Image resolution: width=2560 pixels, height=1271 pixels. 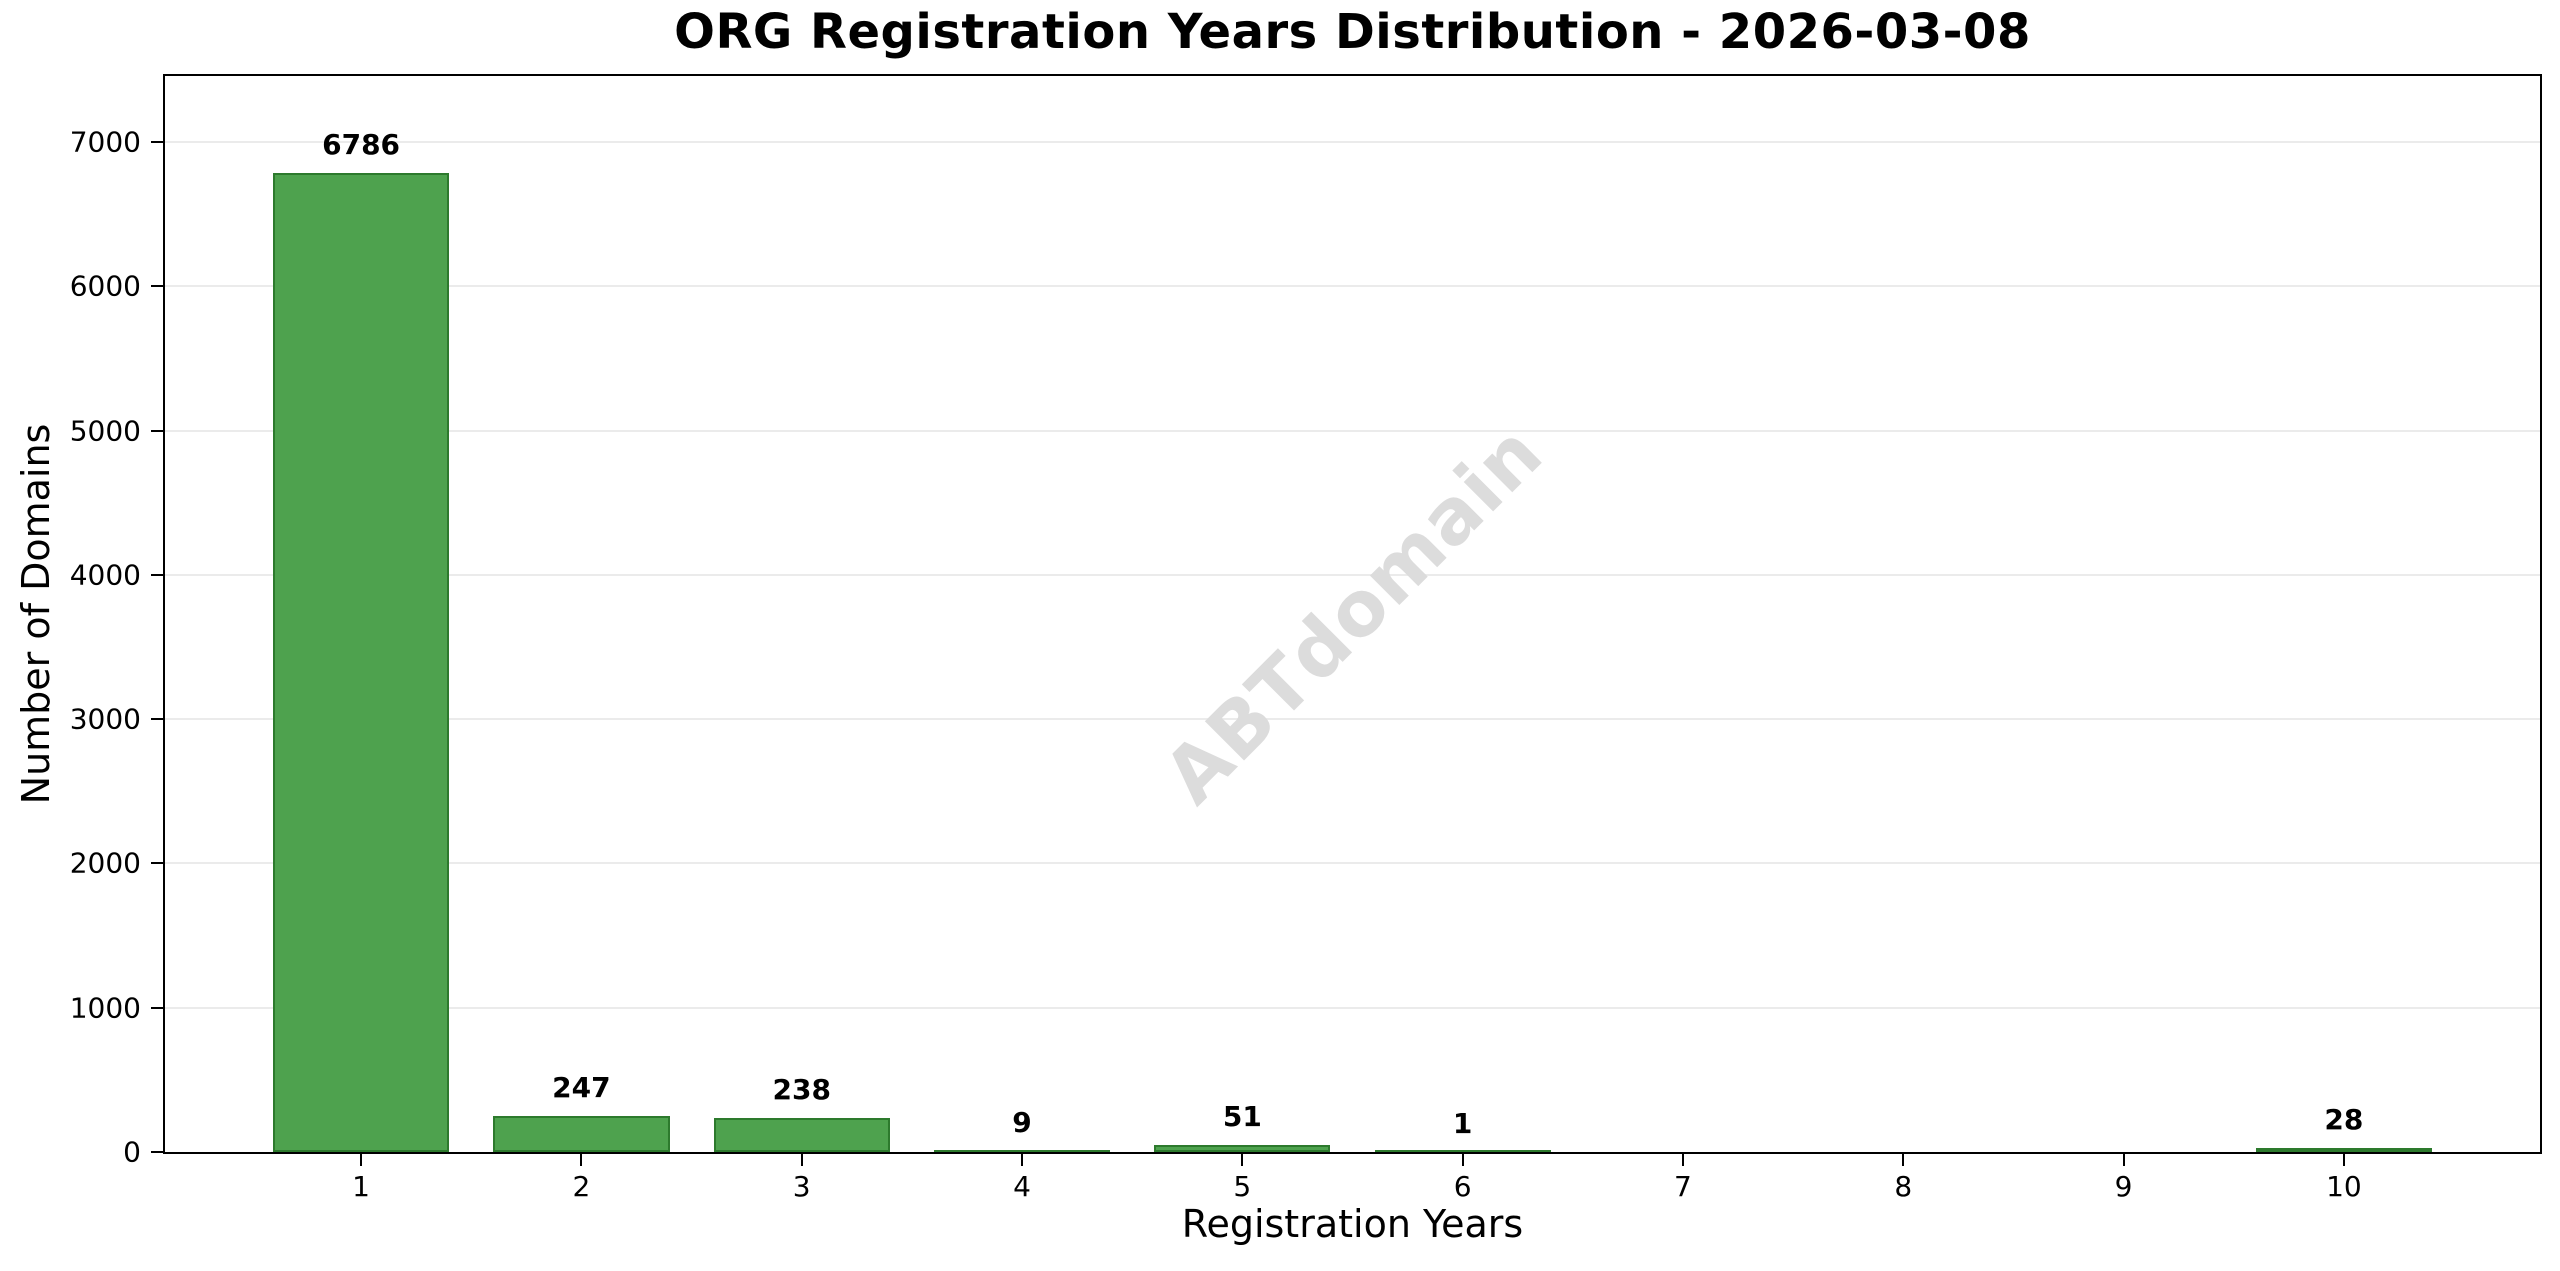 What do you see at coordinates (801, 1186) in the screenshot?
I see `x-tick-label: 3` at bounding box center [801, 1186].